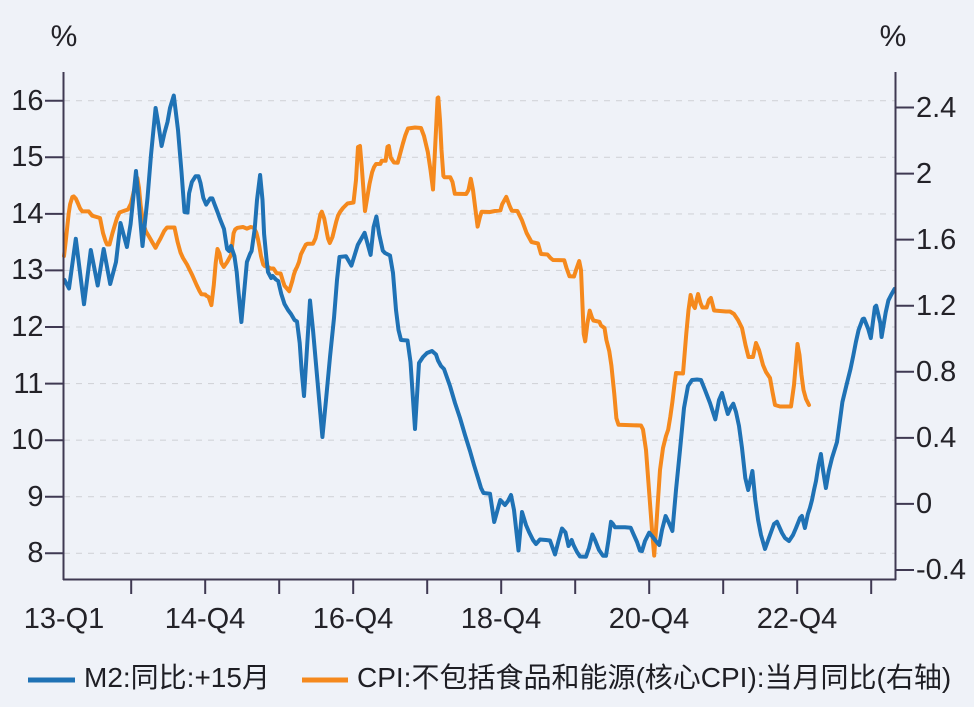 Image resolution: width=974 pixels, height=707 pixels. I want to click on svg-text: 15, so click(27, 157).